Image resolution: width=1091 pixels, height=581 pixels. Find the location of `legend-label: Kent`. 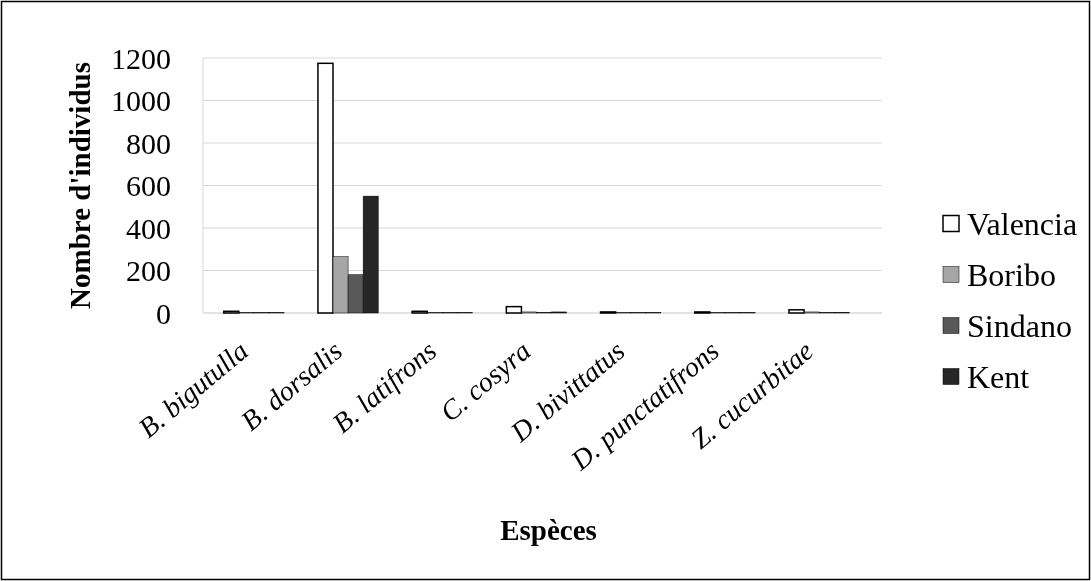

legend-label: Kent is located at coordinates (998, 376).